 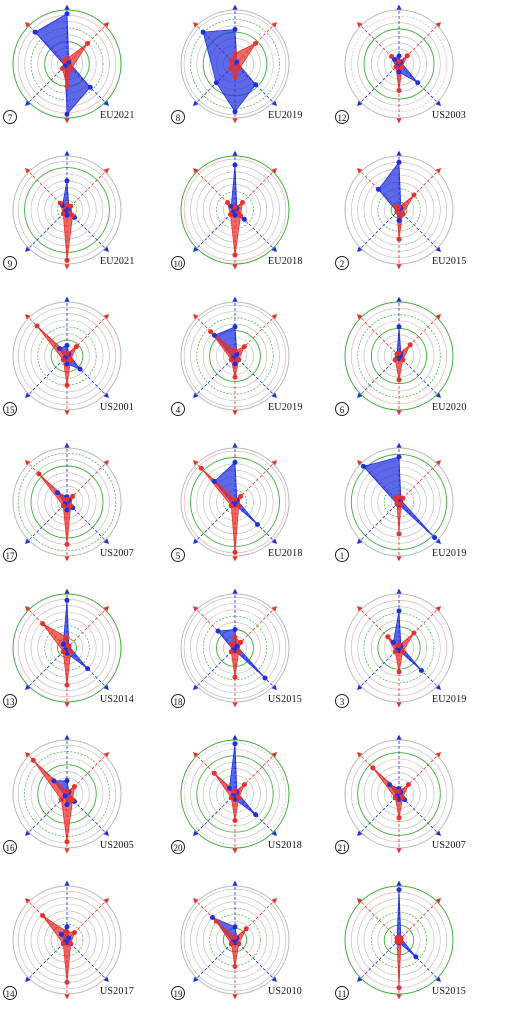 What do you see at coordinates (285, 699) in the screenshot?
I see `dataset-label: US2015` at bounding box center [285, 699].